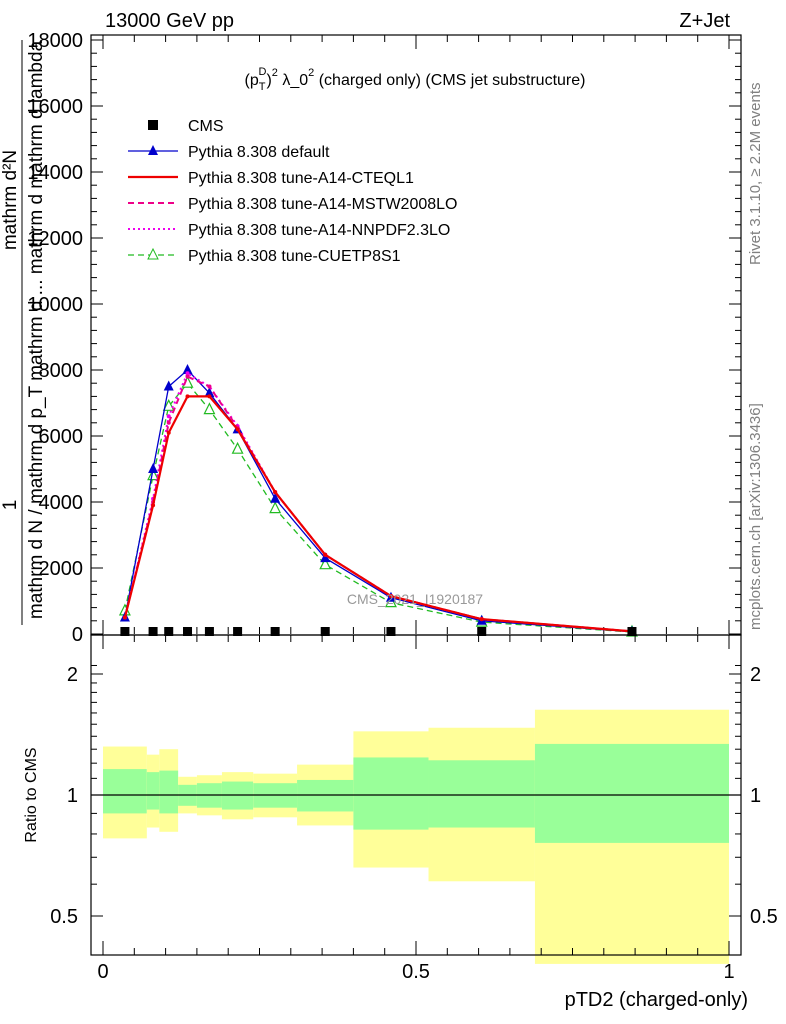  I want to click on legend-label: Pythia 8.308 tune-CUETP8S1, so click(294, 256).